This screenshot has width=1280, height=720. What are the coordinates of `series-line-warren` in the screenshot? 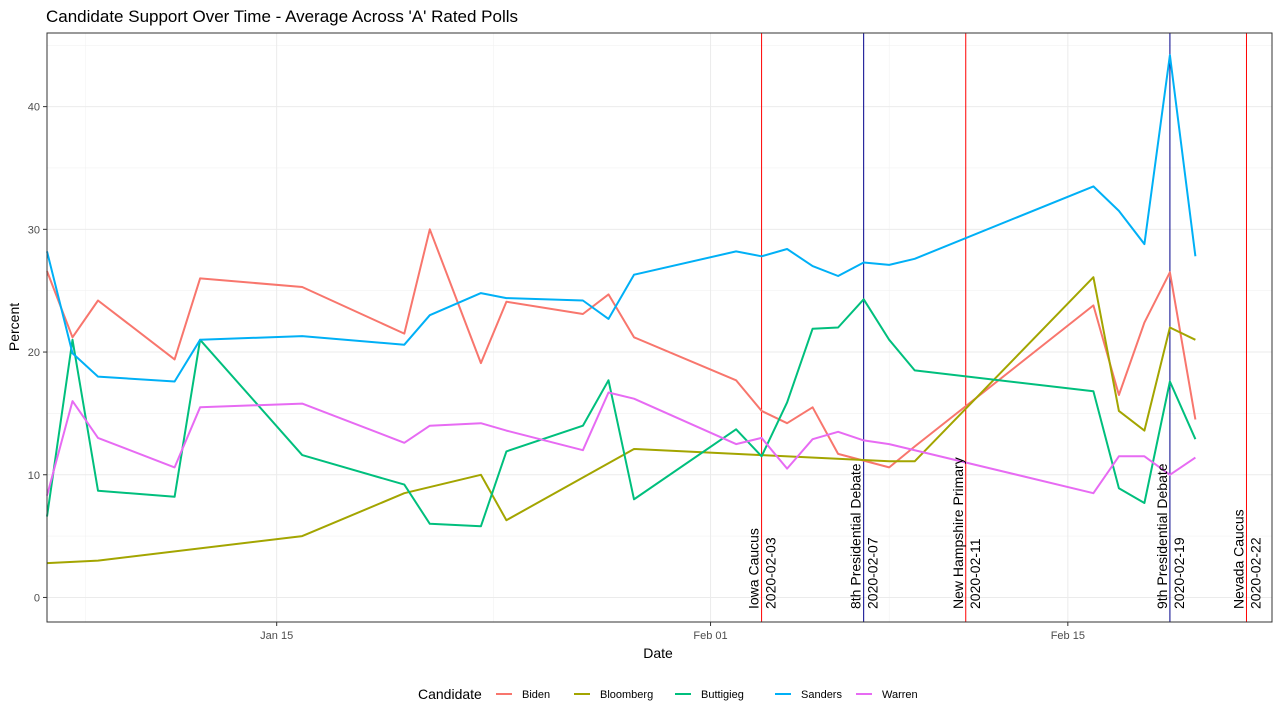 It's located at (621, 443).